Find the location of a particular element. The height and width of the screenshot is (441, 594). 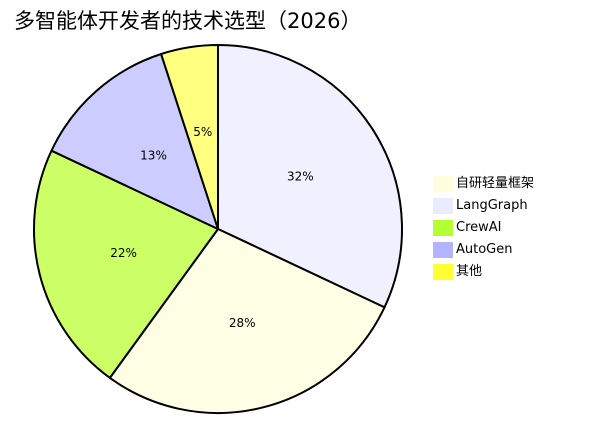

slice-value-label: 32% is located at coordinates (300, 176).